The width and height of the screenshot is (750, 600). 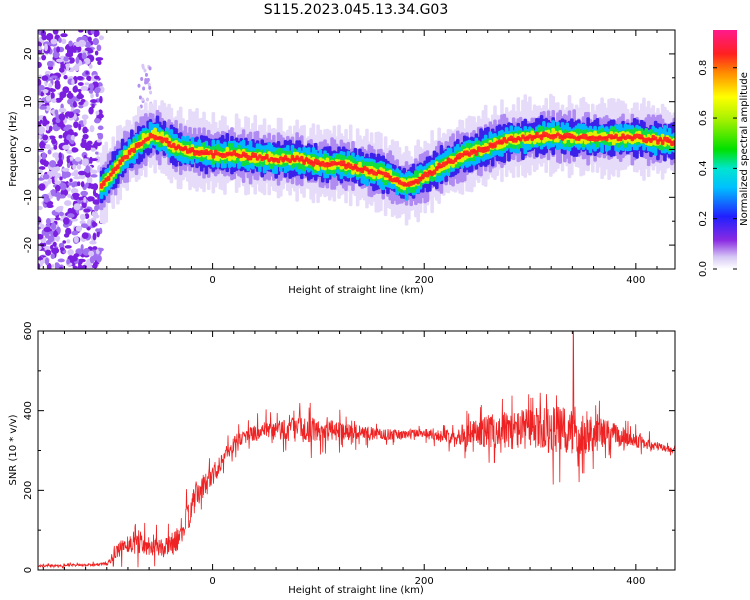 I want to click on colorbar-ticks: 0.0 0.2 0.4 0.6 0.8, so click(x=717, y=168).